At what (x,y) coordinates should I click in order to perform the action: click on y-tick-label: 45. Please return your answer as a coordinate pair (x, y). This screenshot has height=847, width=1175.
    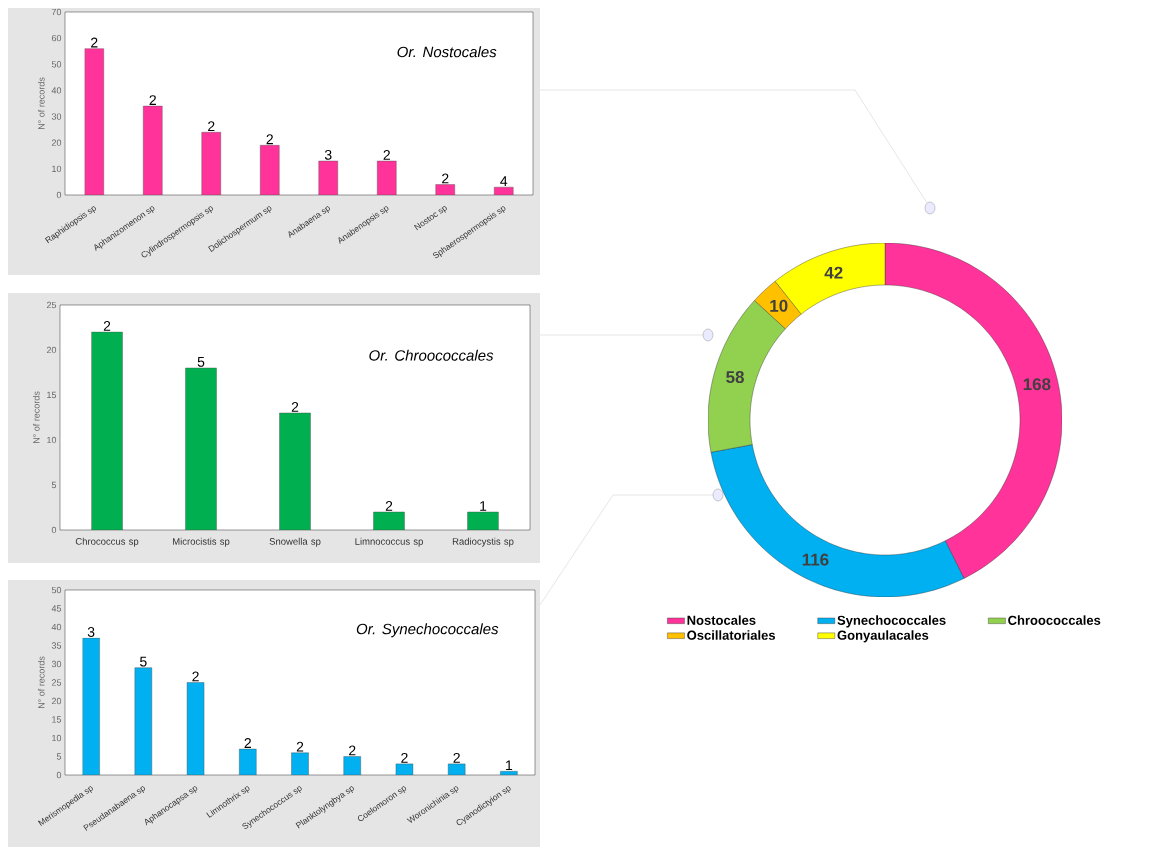
    Looking at the image, I should click on (56, 608).